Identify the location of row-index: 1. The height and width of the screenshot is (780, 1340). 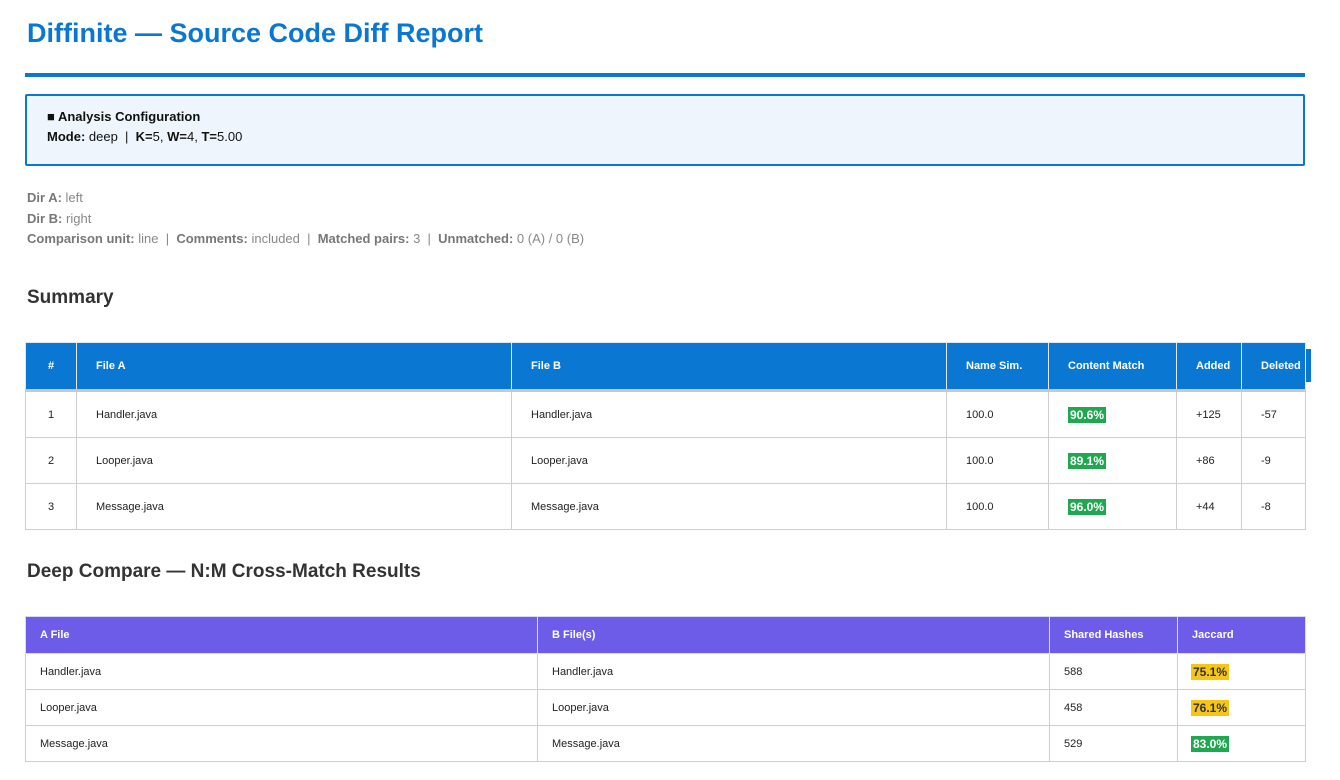
(51, 414).